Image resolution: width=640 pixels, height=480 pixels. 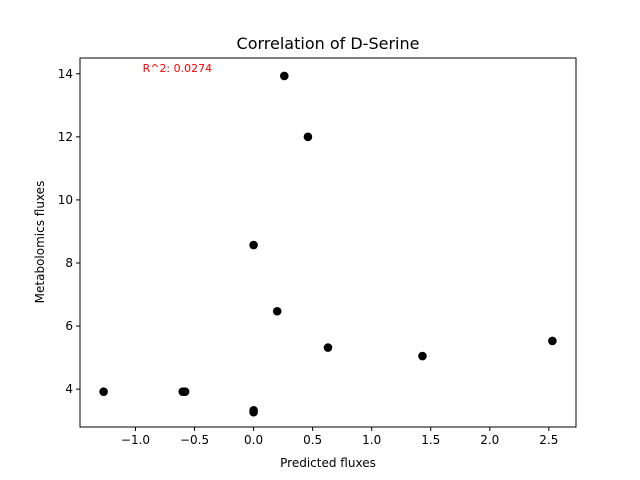 What do you see at coordinates (371, 440) in the screenshot?
I see `x-tick-label: 1.0` at bounding box center [371, 440].